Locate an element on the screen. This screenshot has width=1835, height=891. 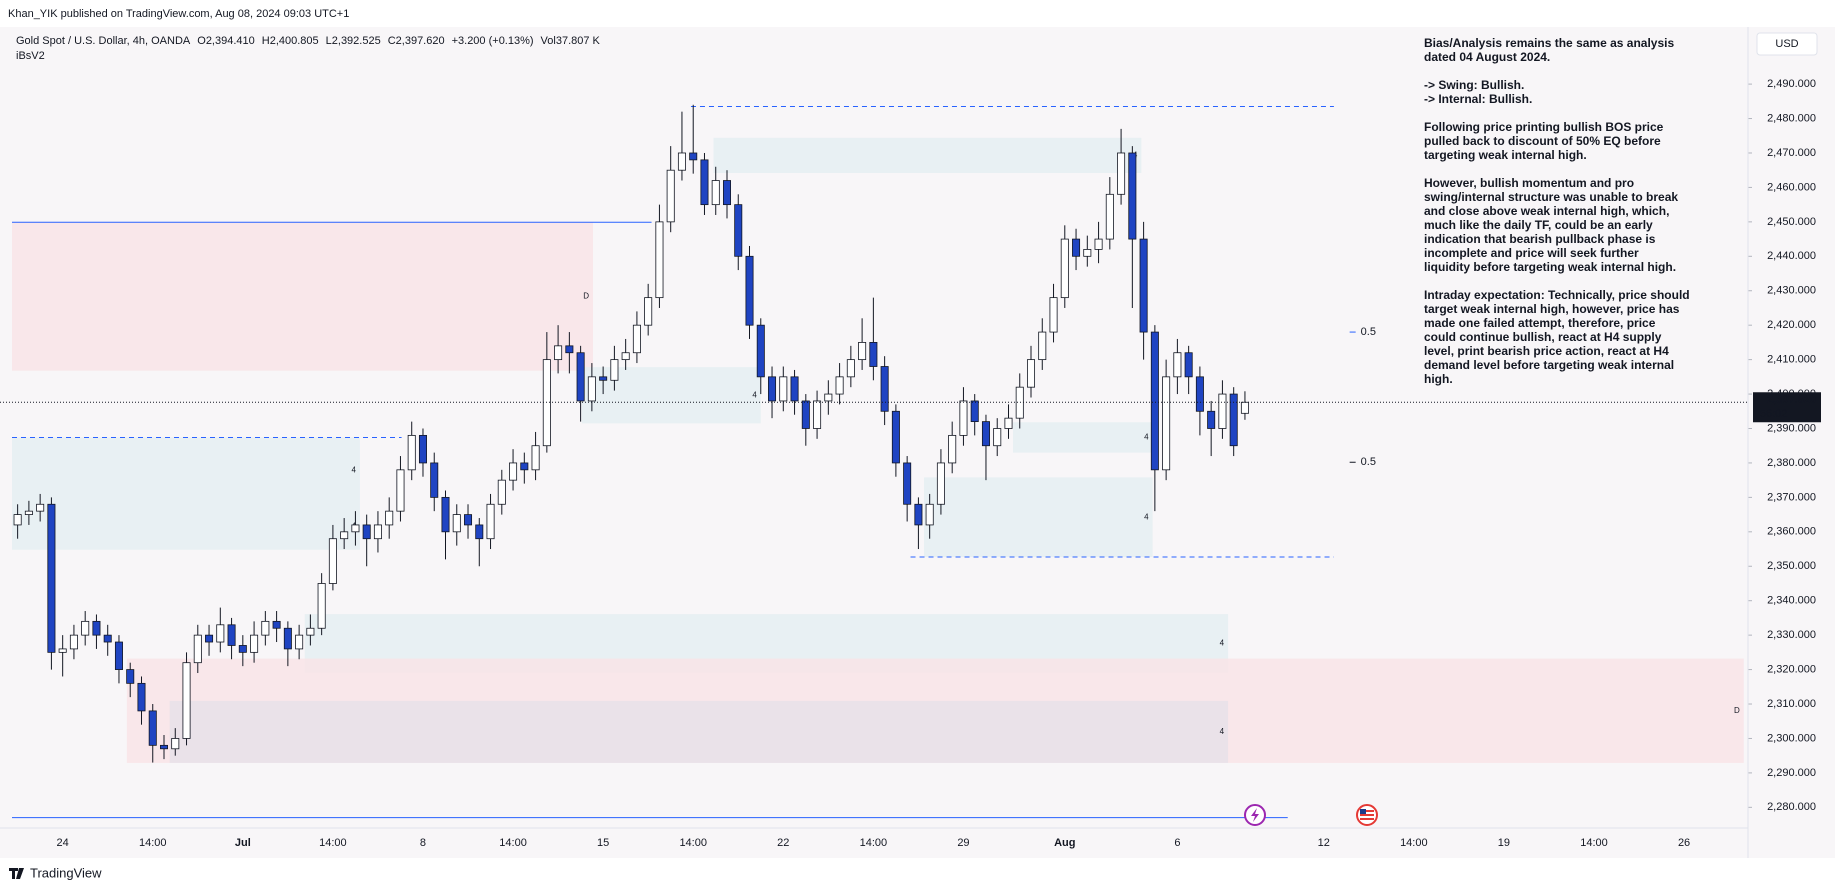
y-tick-label: 2,370.000 is located at coordinates (1791, 497).